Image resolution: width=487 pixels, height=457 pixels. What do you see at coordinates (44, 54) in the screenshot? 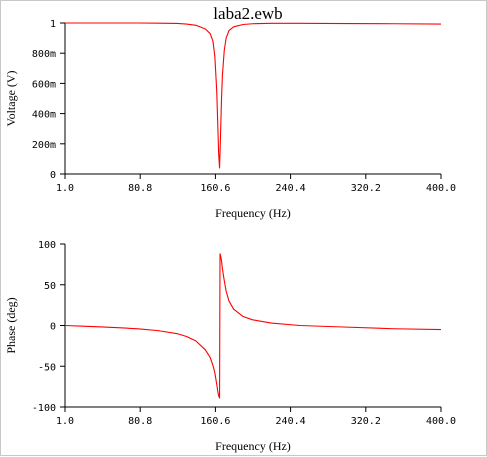
I see `magnitude-y-tick-label: 800m` at bounding box center [44, 54].